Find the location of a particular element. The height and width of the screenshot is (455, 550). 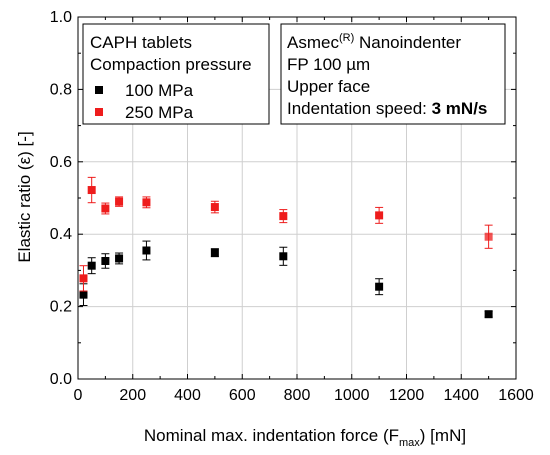

x-tick-label: 400 is located at coordinates (187, 395).